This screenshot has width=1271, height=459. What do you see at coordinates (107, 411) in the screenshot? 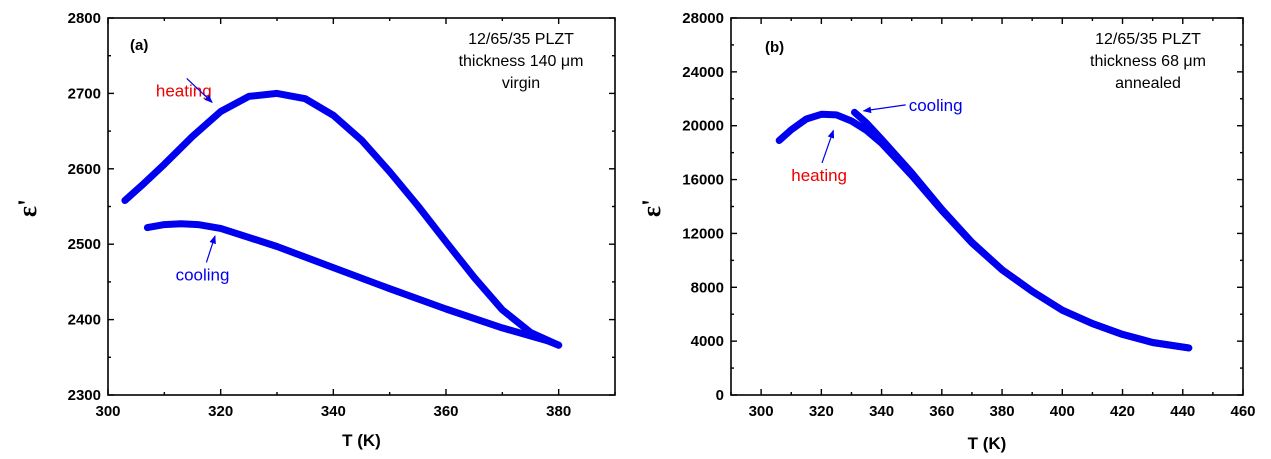
I see `chart-a-x-tick-label: 300` at bounding box center [107, 411].